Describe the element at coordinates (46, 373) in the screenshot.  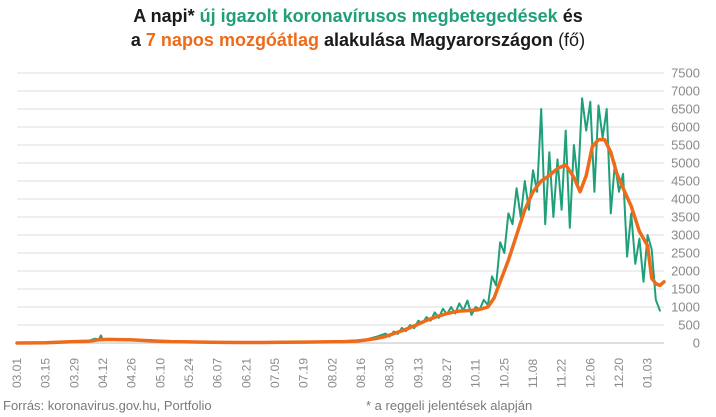
I see `x-tick-label: 03.15` at that location.